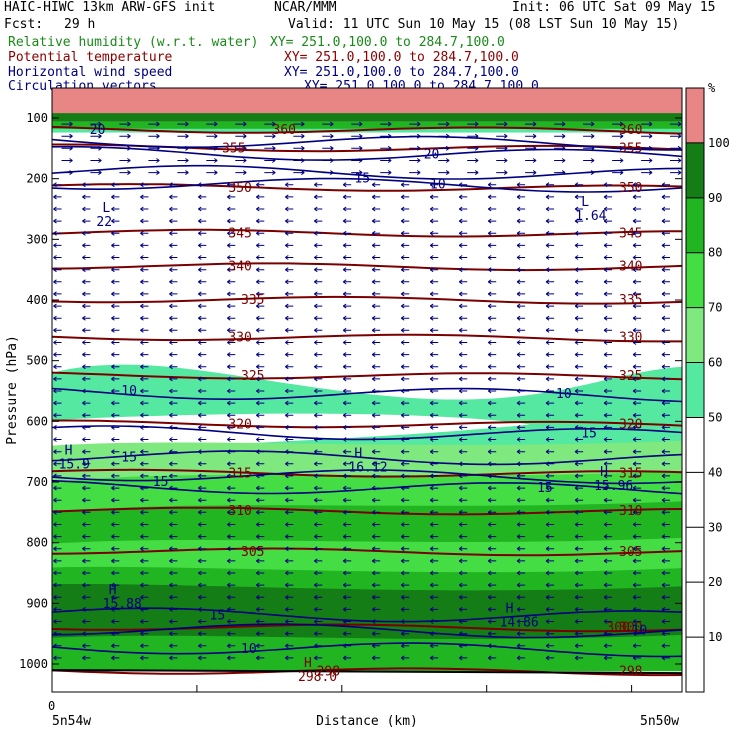 The height and width of the screenshot is (740, 740). What do you see at coordinates (51, 706) in the screenshot?
I see `x-tick-label: 0` at bounding box center [51, 706].